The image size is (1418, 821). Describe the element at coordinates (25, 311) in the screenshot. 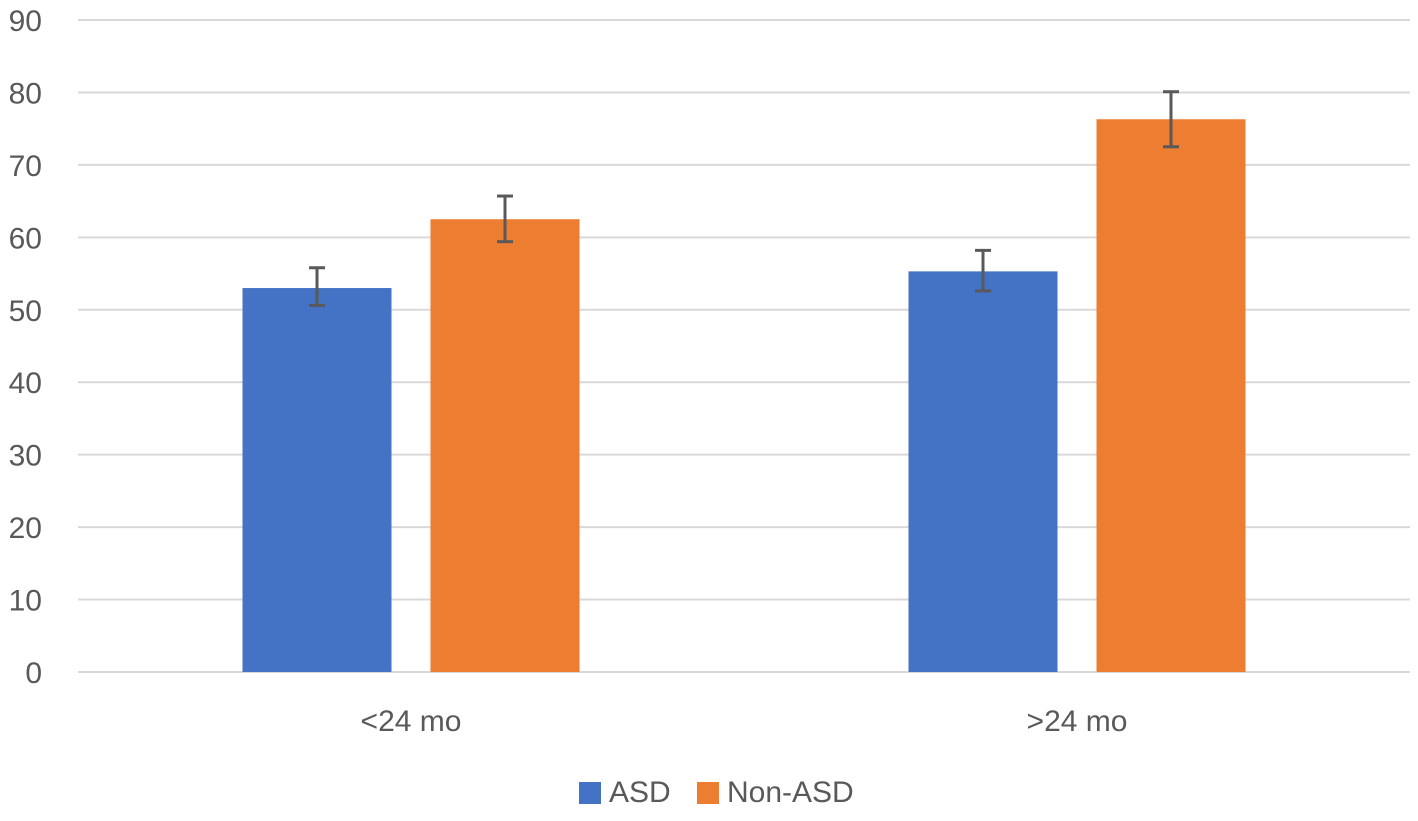

I see `y-tick-label: 50` at that location.